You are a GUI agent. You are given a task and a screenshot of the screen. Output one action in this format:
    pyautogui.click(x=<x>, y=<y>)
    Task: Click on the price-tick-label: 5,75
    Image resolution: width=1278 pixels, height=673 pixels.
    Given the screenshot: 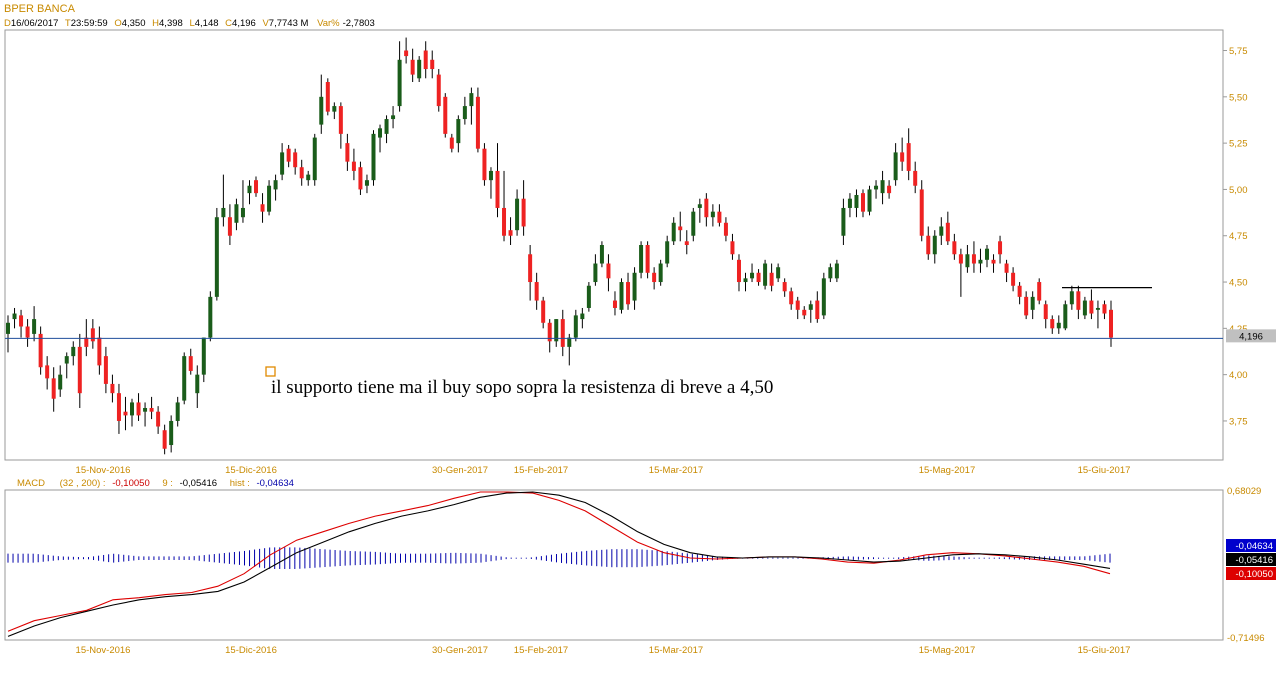 What is the action you would take?
    pyautogui.click(x=1238, y=51)
    